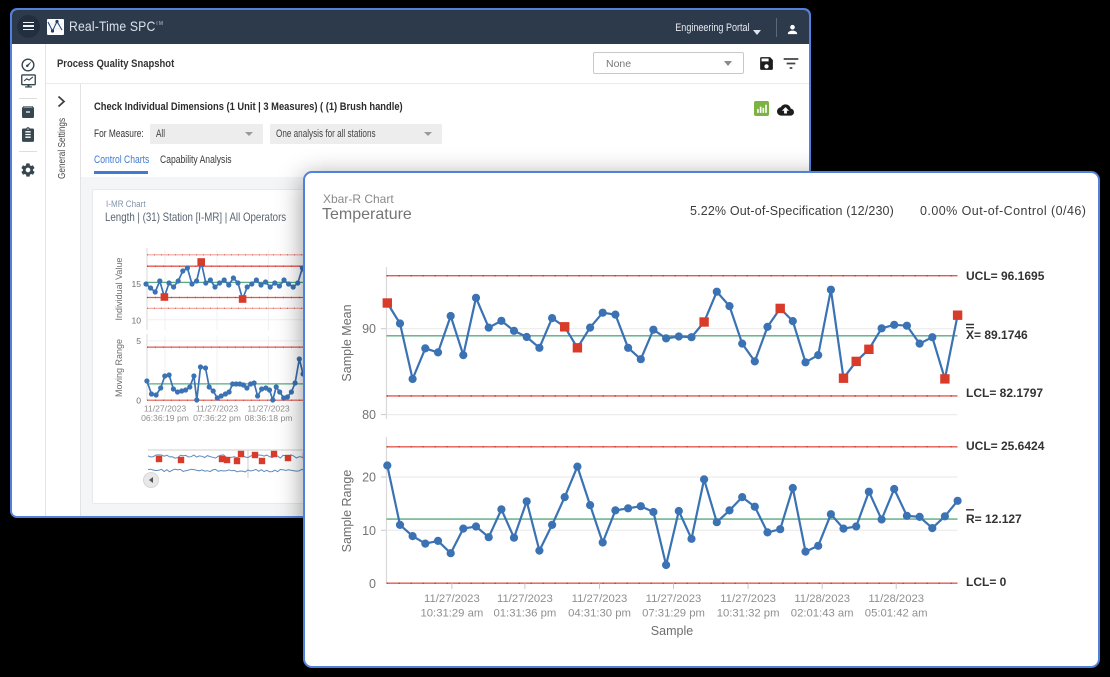 This screenshot has width=1110, height=677. Describe the element at coordinates (369, 415) in the screenshot. I see `svg-text: 80` at that location.